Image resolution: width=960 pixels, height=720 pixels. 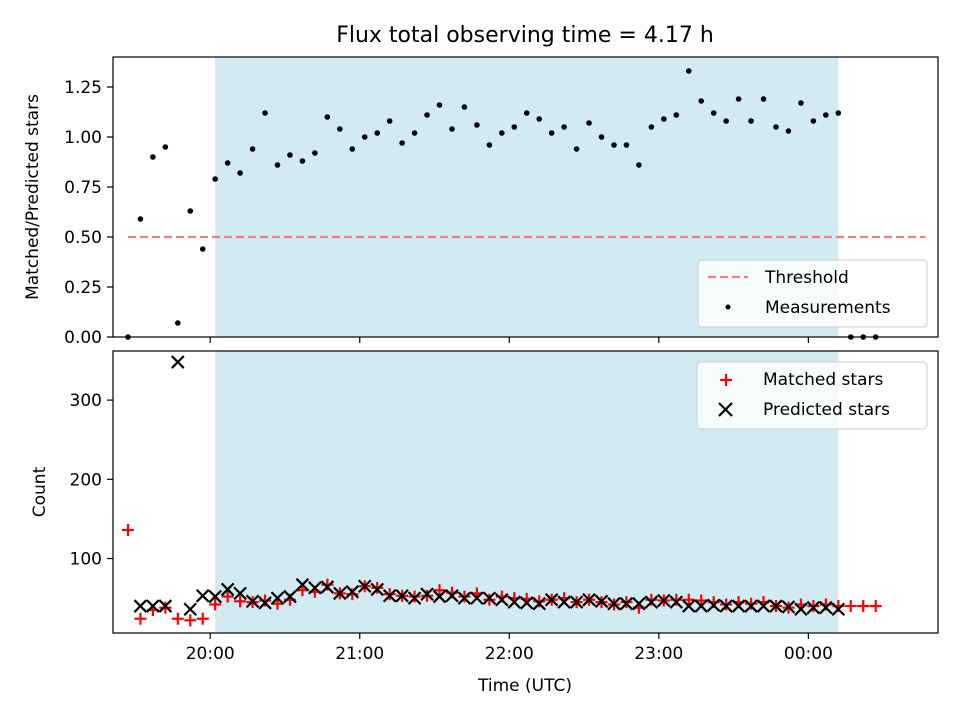 What do you see at coordinates (524, 686) in the screenshot?
I see `x-axis-label: Time (UTC)` at bounding box center [524, 686].